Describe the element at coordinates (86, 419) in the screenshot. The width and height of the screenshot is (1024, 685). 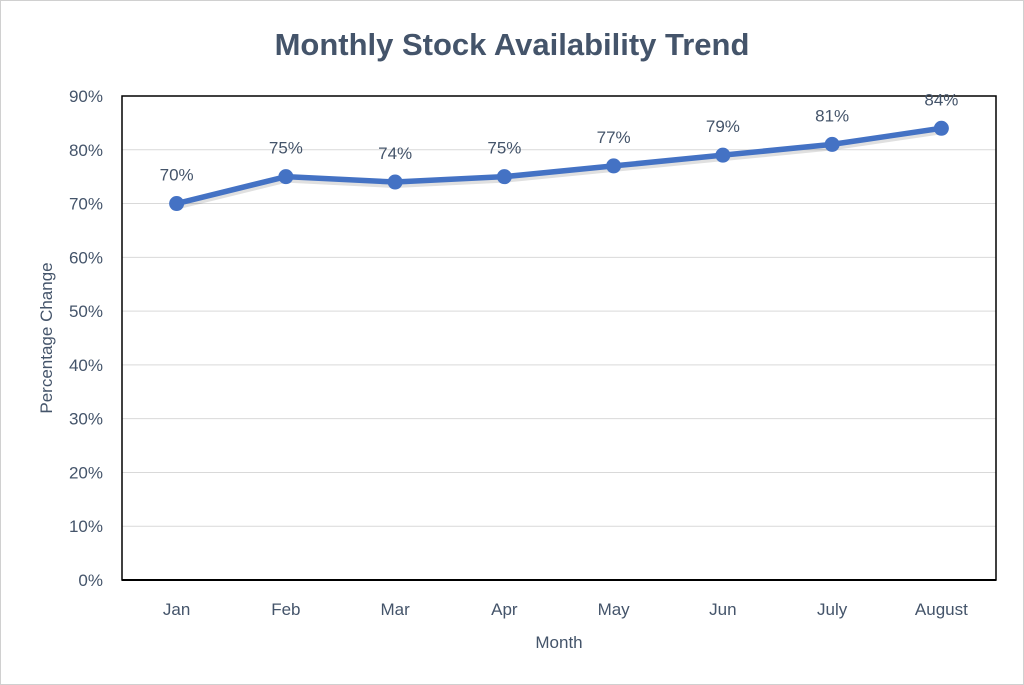
I see `y-tick-label: 30%` at that location.